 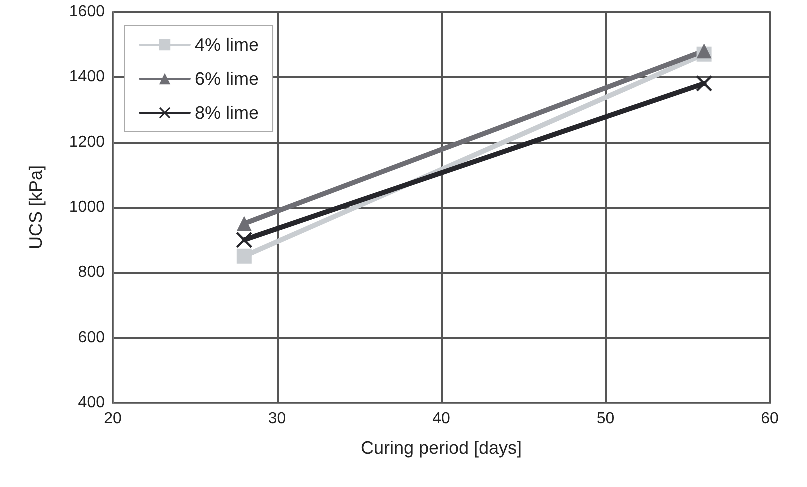 What do you see at coordinates (113, 419) in the screenshot?
I see `x-tick-label: 20` at bounding box center [113, 419].